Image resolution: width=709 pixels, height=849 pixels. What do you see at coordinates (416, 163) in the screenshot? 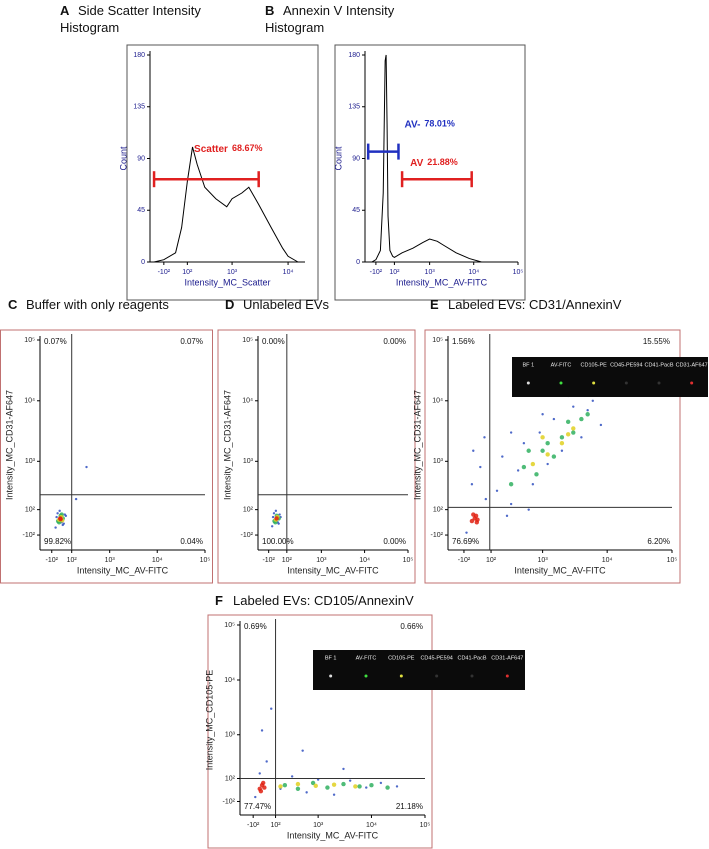
I see `gate-name: AV` at bounding box center [416, 163].